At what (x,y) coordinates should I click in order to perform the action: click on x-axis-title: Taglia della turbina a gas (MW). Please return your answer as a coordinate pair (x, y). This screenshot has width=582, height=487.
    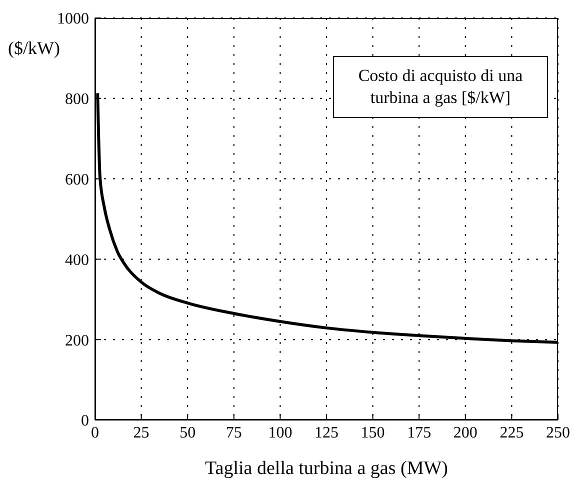
    Looking at the image, I should click on (326, 468).